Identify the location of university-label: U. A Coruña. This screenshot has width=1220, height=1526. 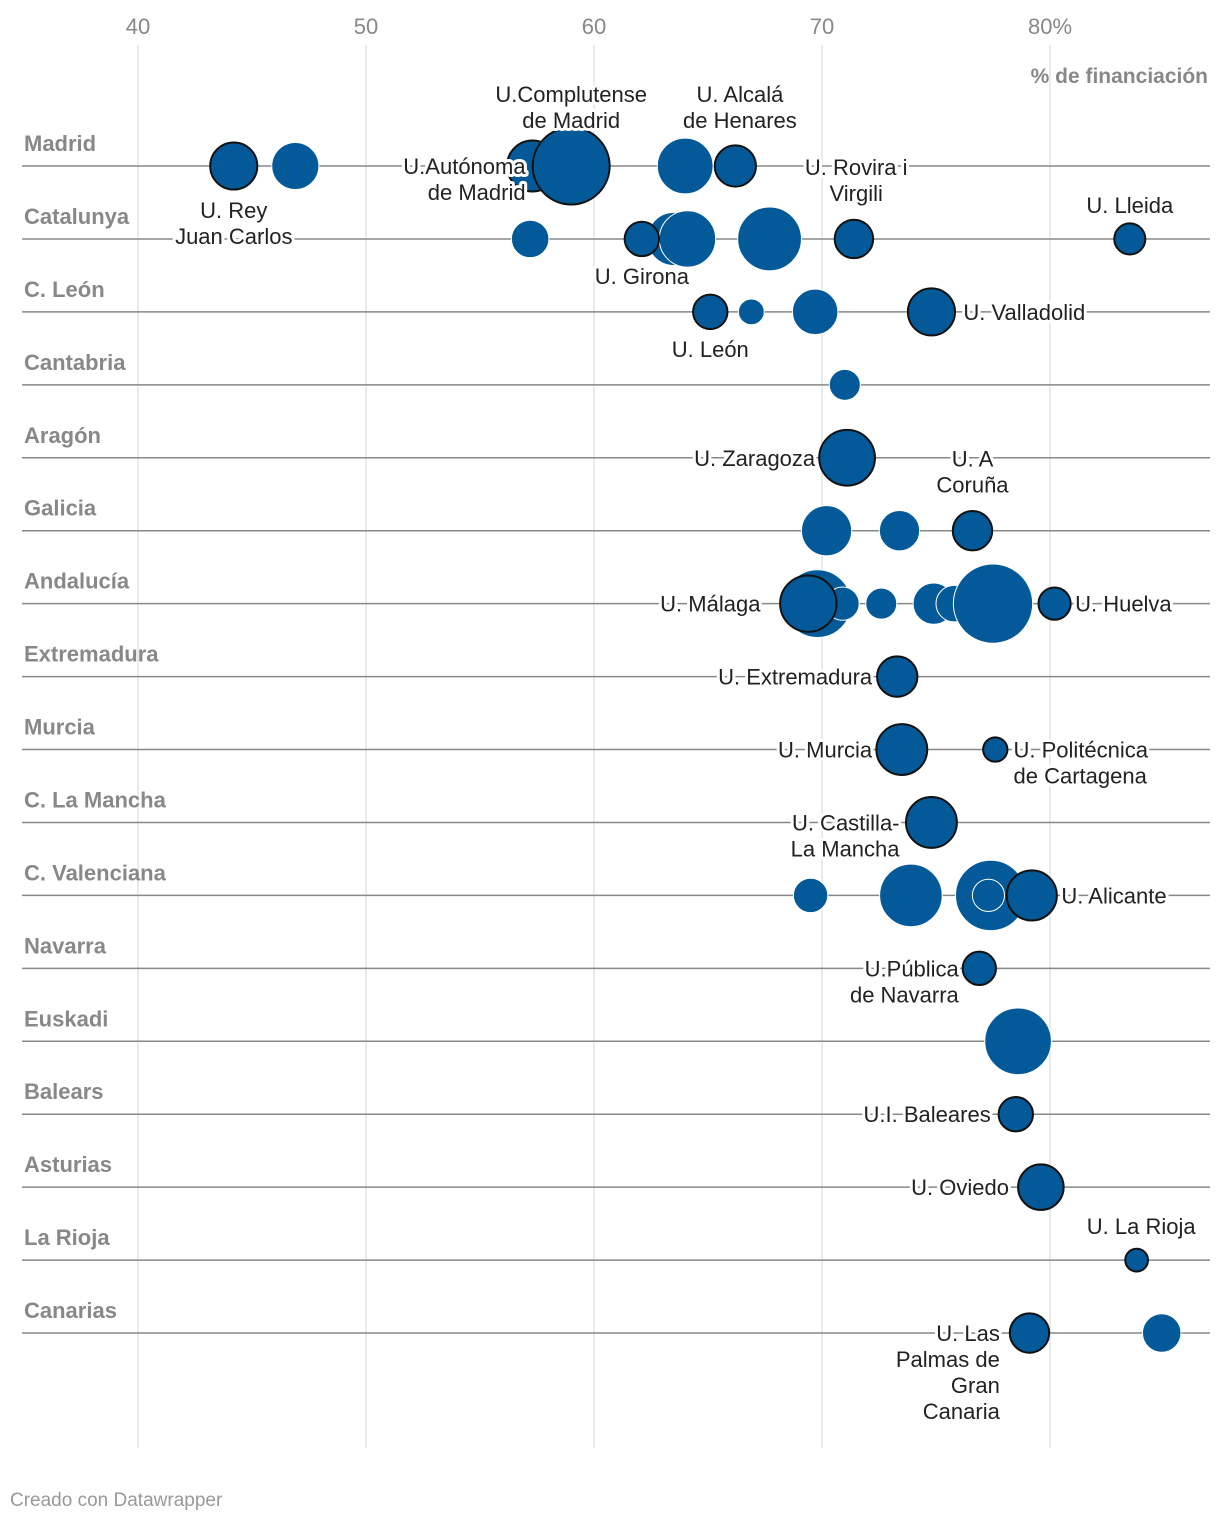
(972, 472).